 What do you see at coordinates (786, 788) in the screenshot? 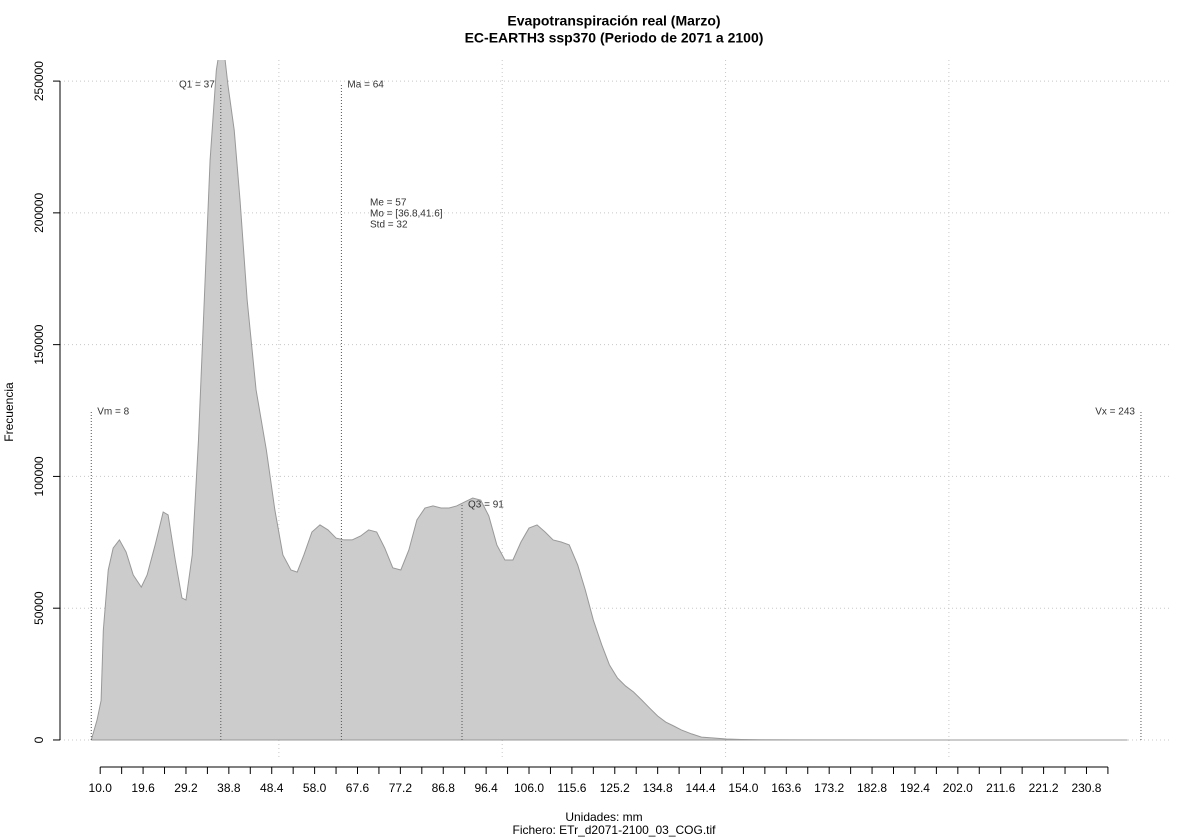
I see `x-tick-label: 163.6` at bounding box center [786, 788].